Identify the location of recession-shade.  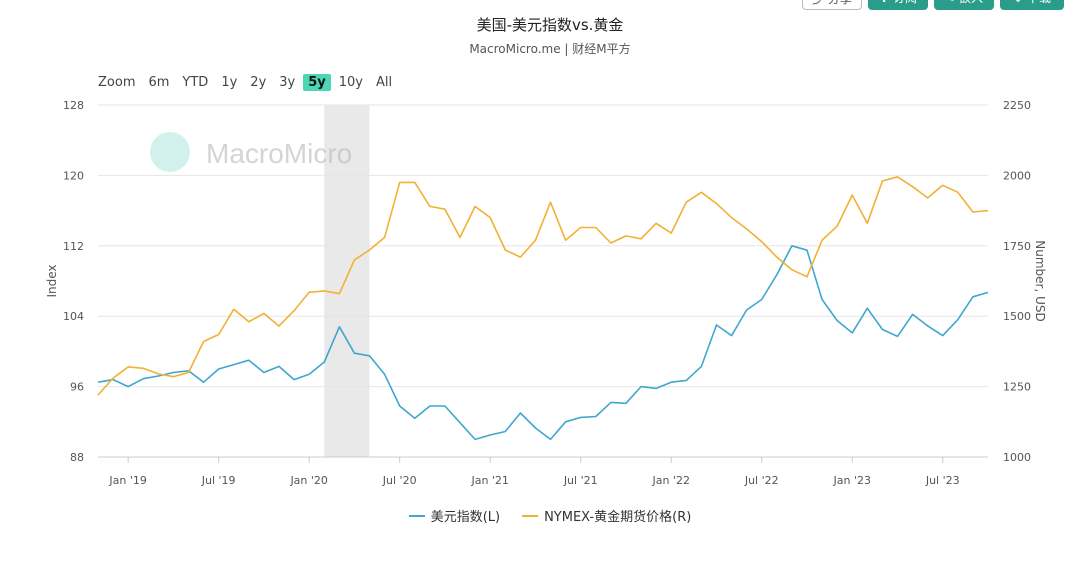
(347, 281).